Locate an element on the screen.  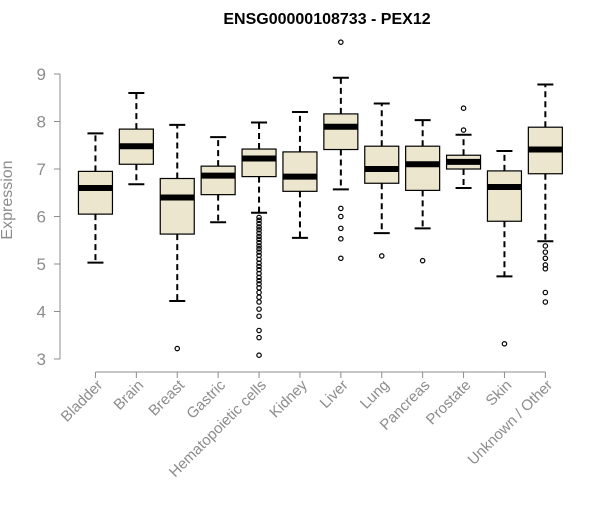
chart-title: ENSG00000108733 - PEX12 is located at coordinates (326, 19).